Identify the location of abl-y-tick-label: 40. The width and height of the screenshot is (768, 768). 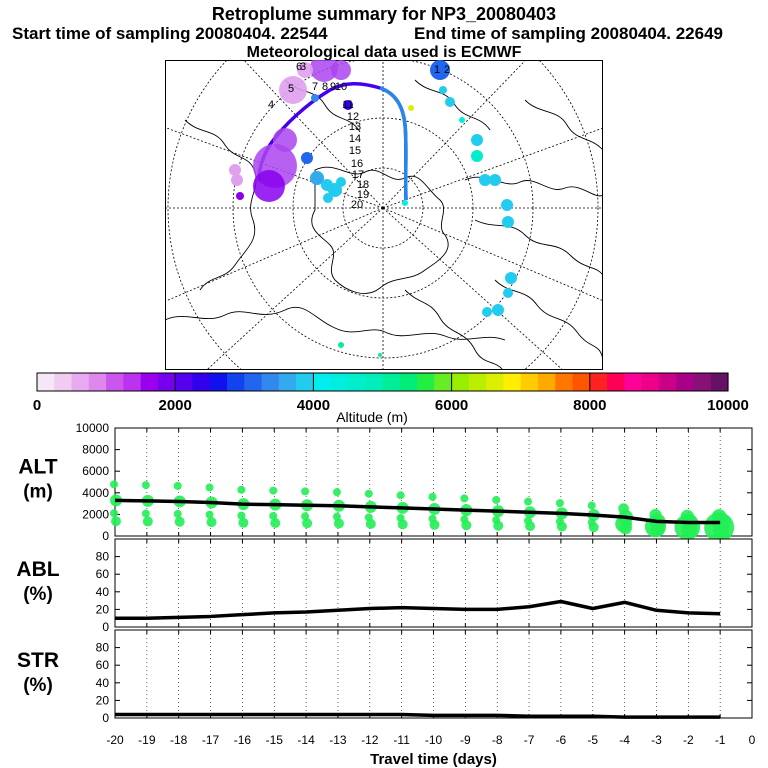
(103, 592).